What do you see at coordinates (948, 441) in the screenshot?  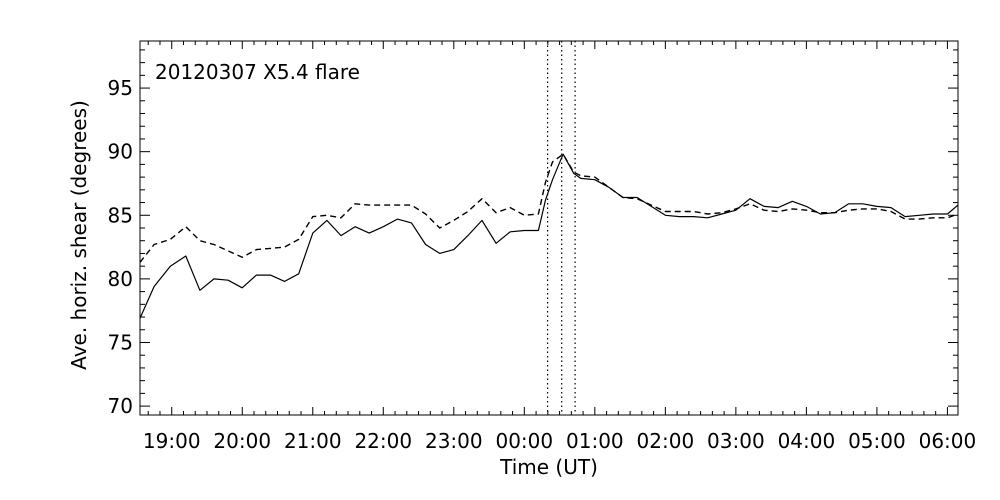 I see `x-tick-label: 06:00` at bounding box center [948, 441].